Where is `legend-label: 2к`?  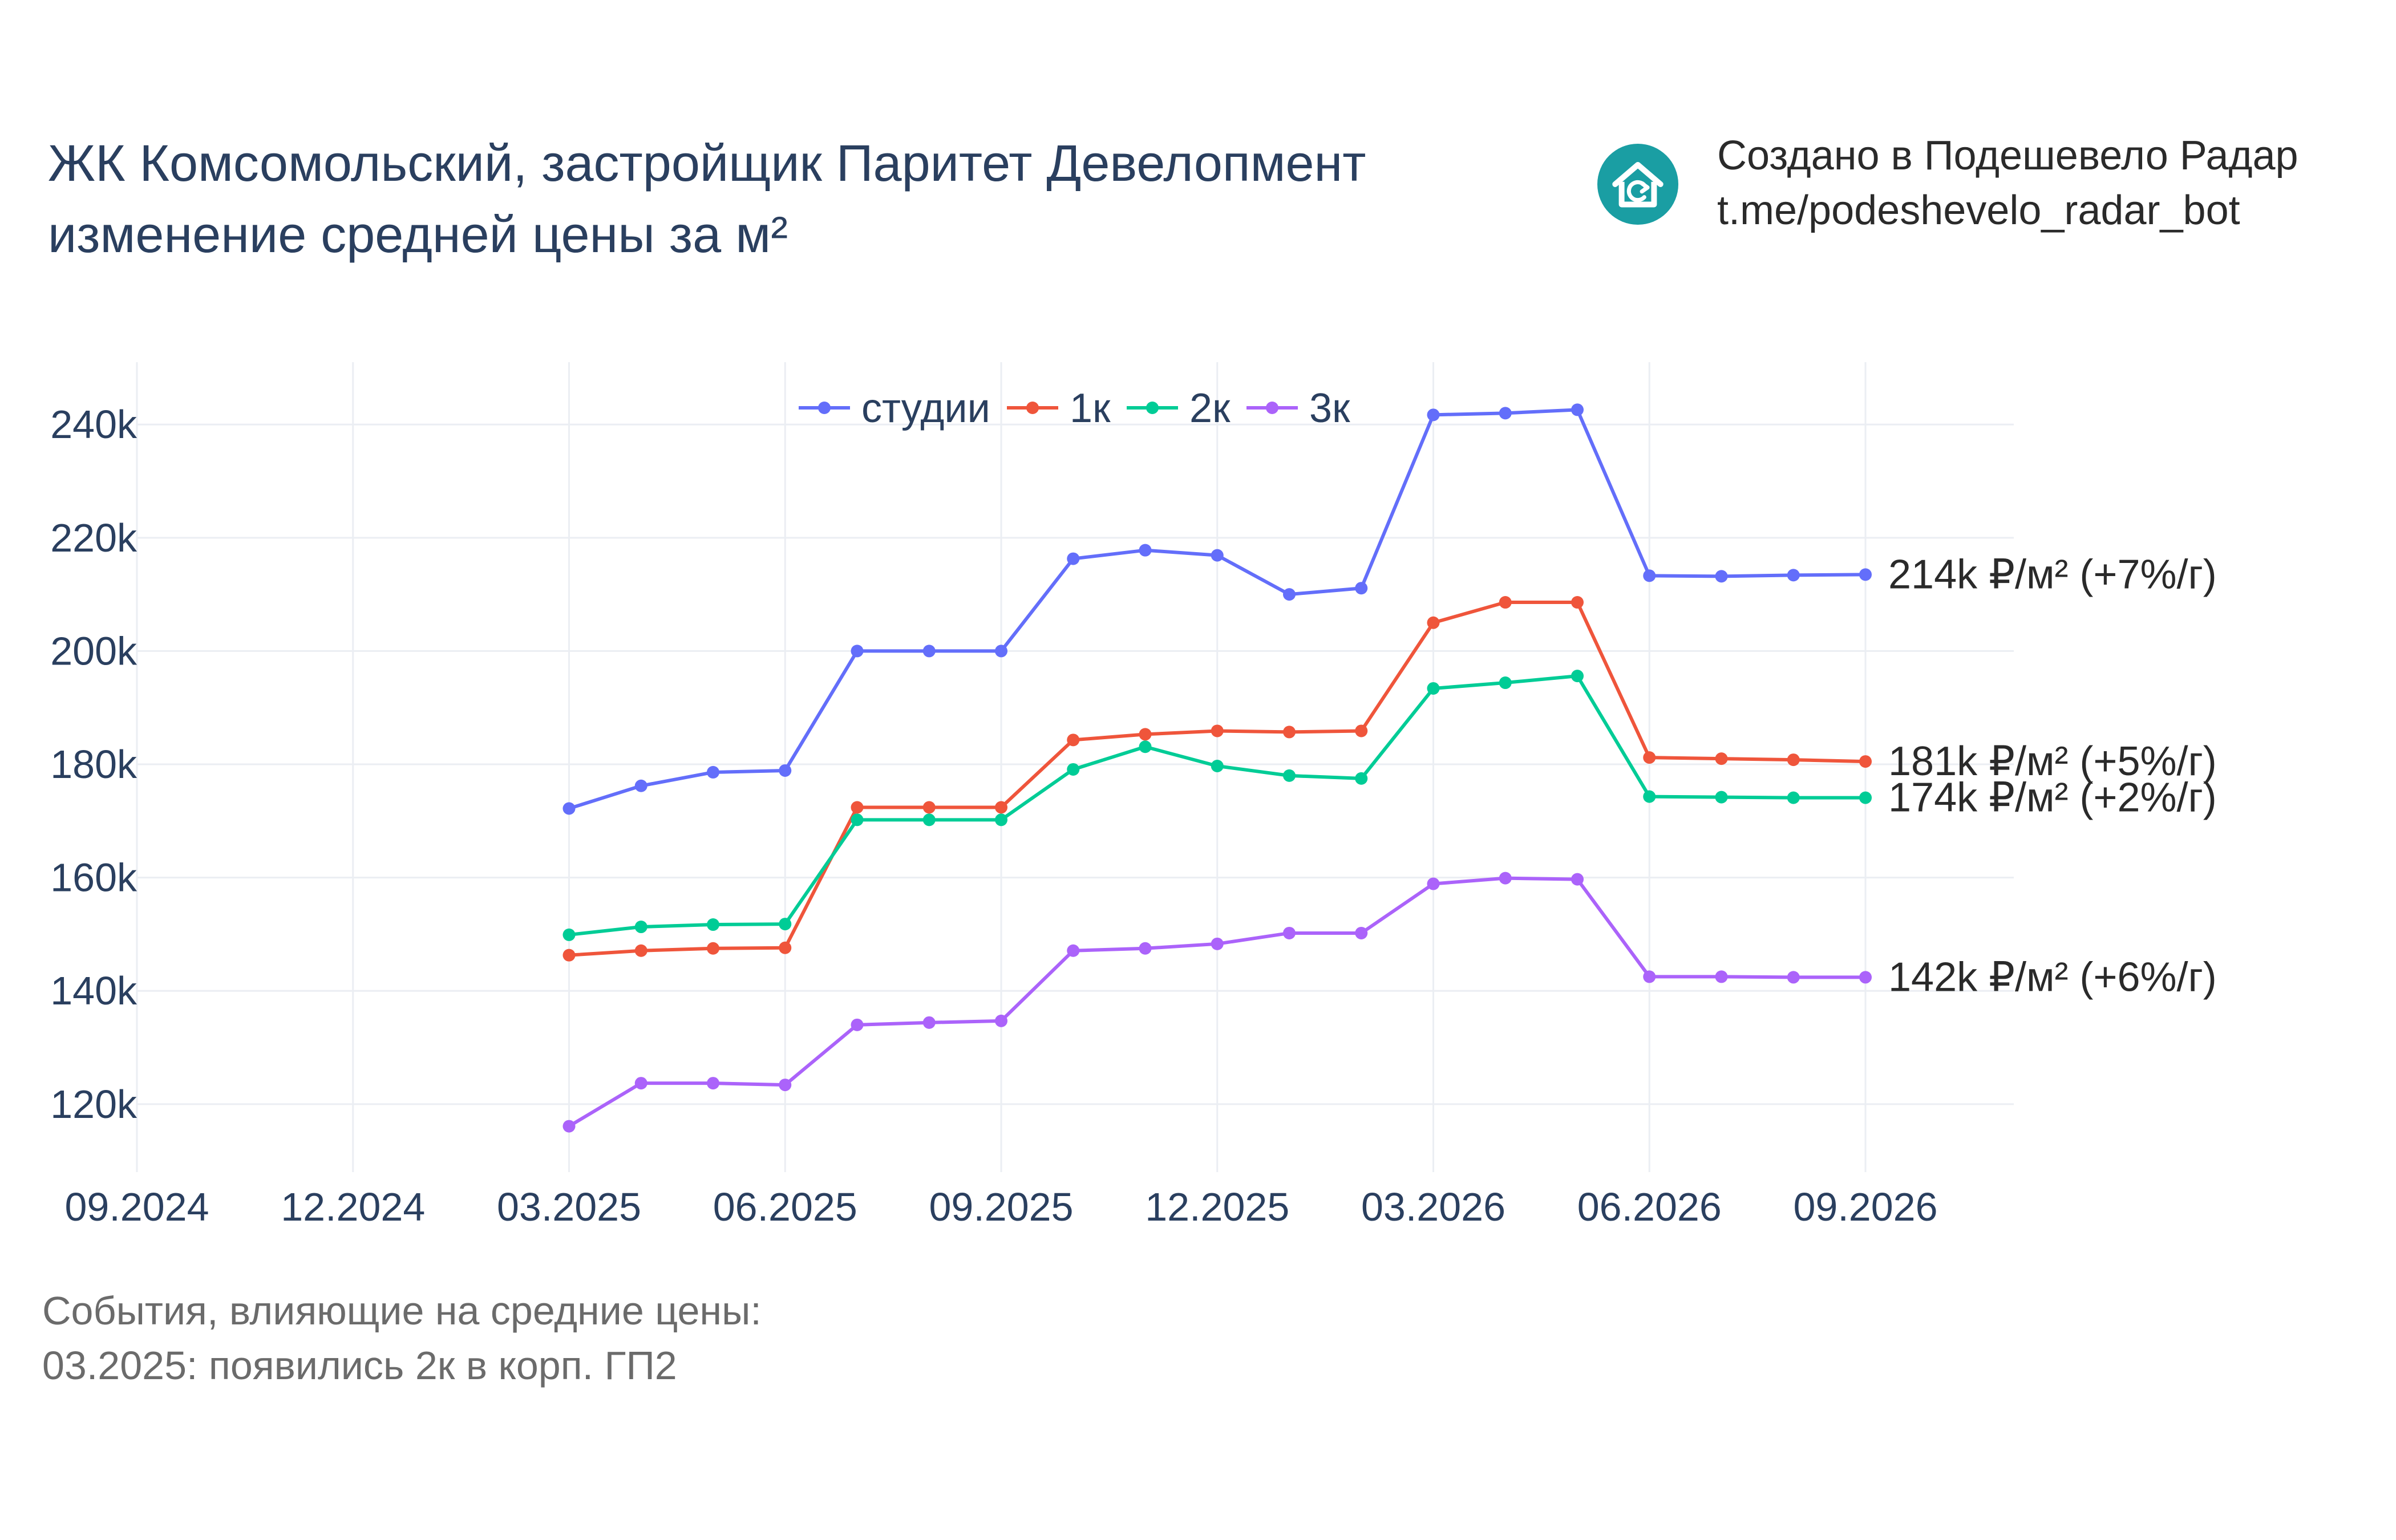
legend-label: 2к is located at coordinates (1210, 409).